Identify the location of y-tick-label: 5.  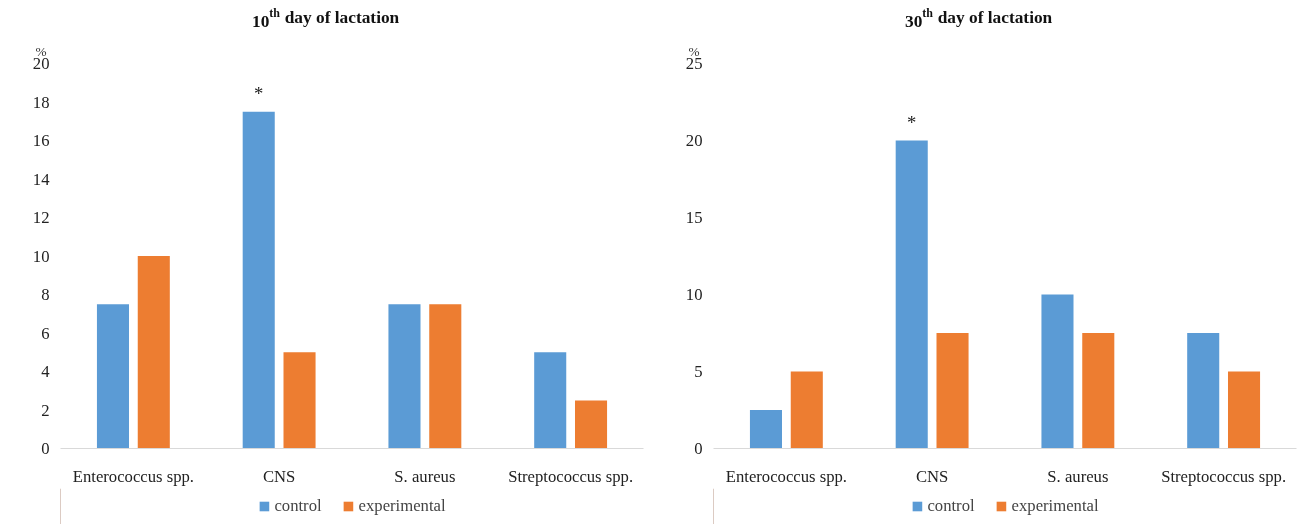
(698, 371).